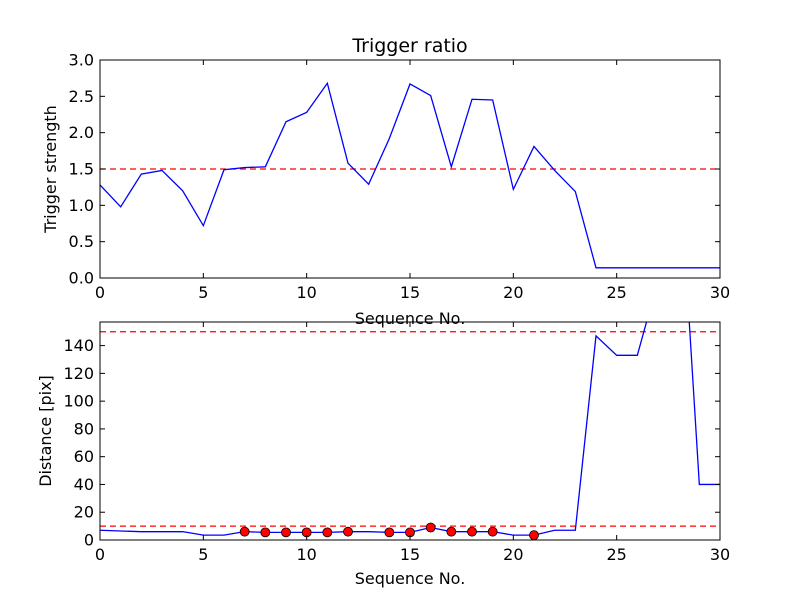 This screenshot has height=600, width=800. Describe the element at coordinates (78, 373) in the screenshot. I see `y-tick-label: 120` at that location.